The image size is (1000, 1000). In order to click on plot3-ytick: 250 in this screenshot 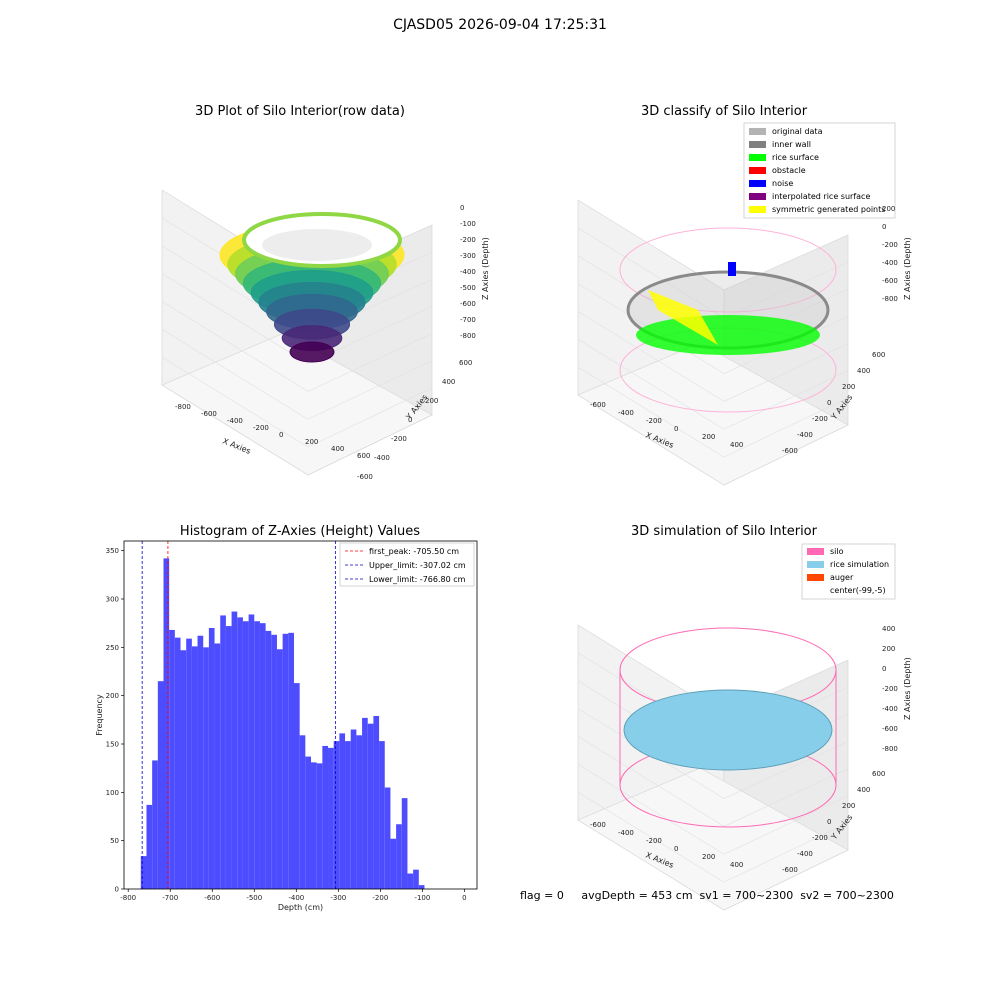, I will do `click(112, 648)`.